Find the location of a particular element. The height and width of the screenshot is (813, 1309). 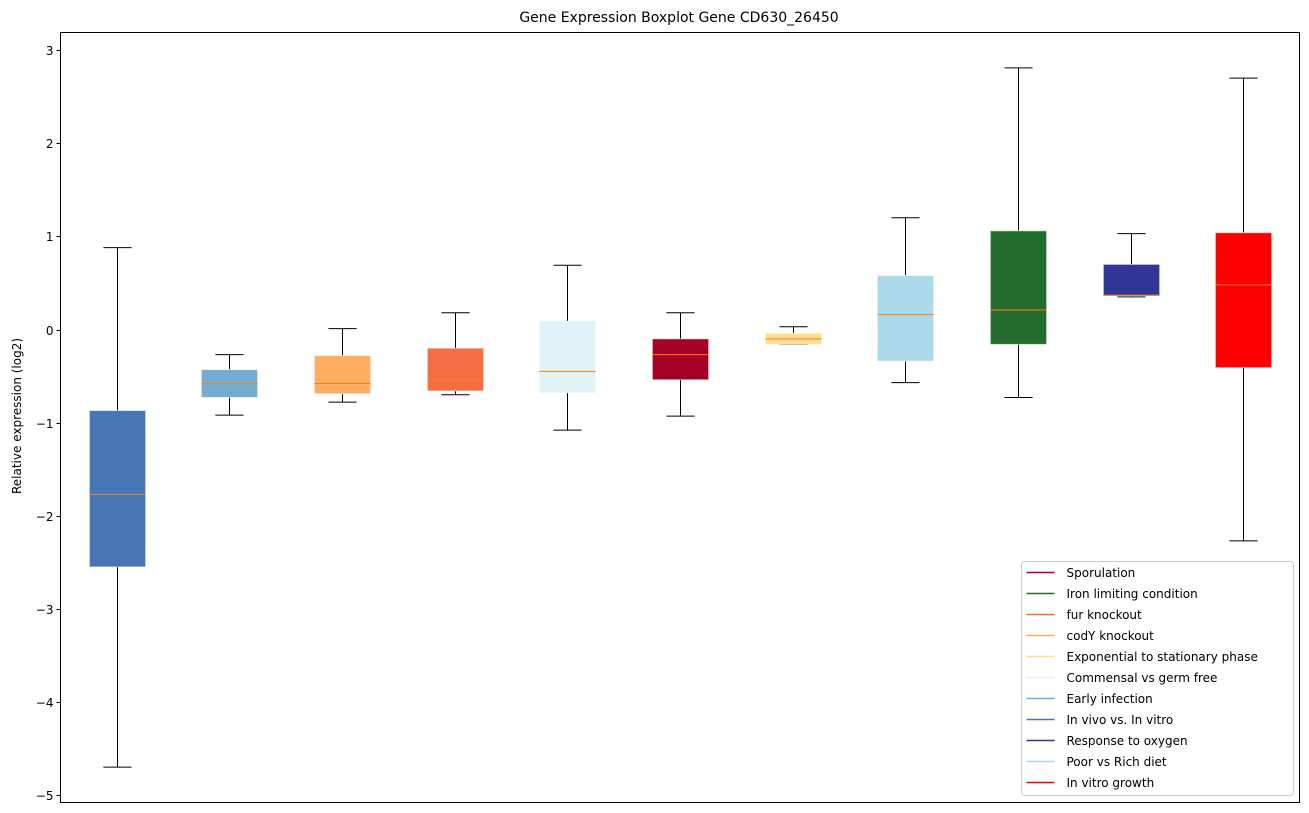

y-tick-label: −2 is located at coordinates (45, 517).